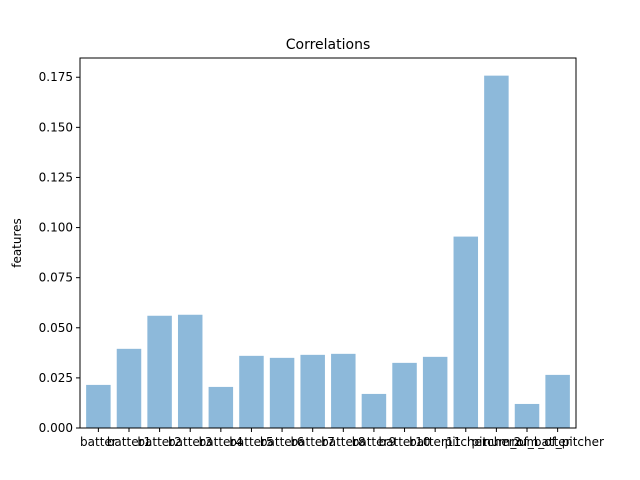 Image resolution: width=640 pixels, height=480 pixels. I want to click on x-tick-label: pitcher2, so click(496, 442).